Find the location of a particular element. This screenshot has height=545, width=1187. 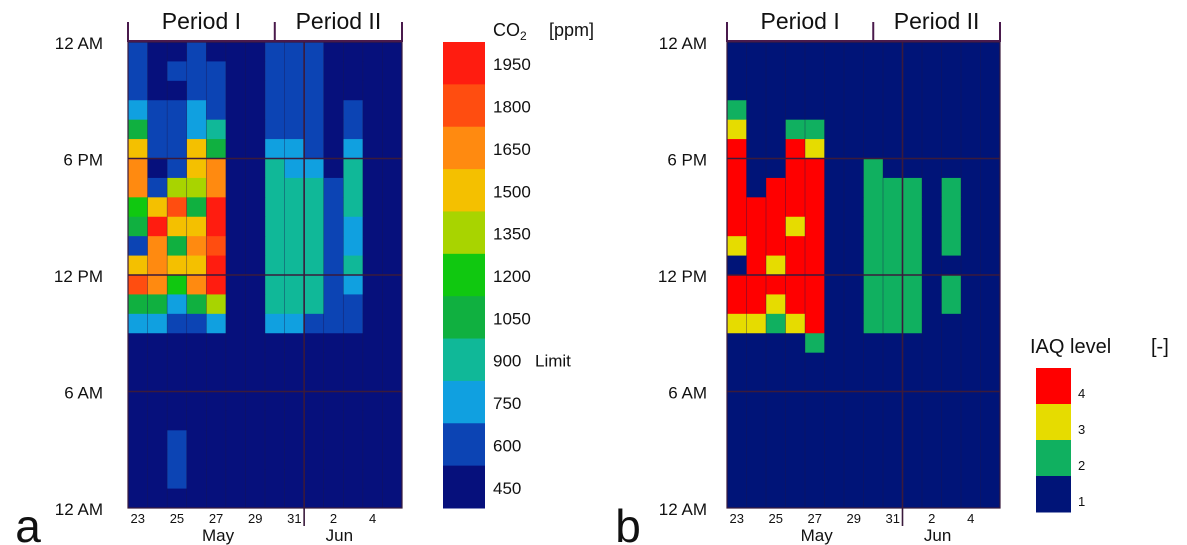

iaq-colorbar-tick: 4 is located at coordinates (1081, 393).